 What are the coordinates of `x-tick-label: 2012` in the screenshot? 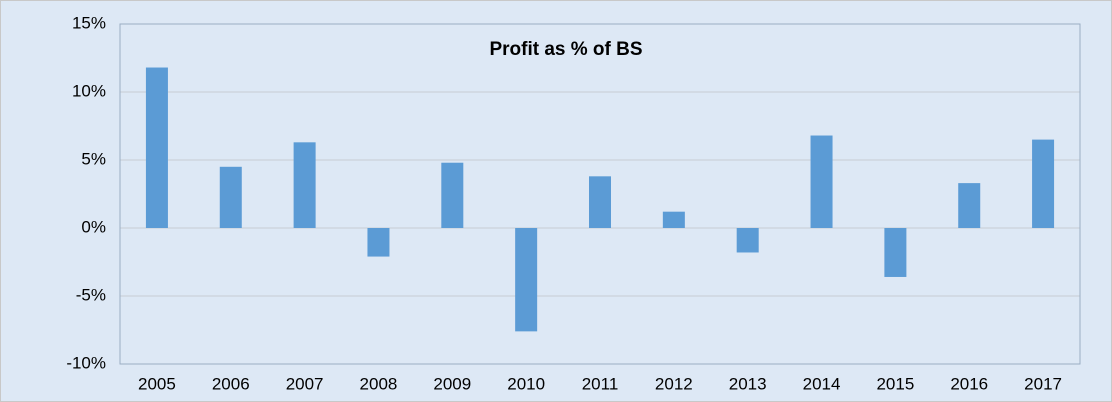 It's located at (674, 383).